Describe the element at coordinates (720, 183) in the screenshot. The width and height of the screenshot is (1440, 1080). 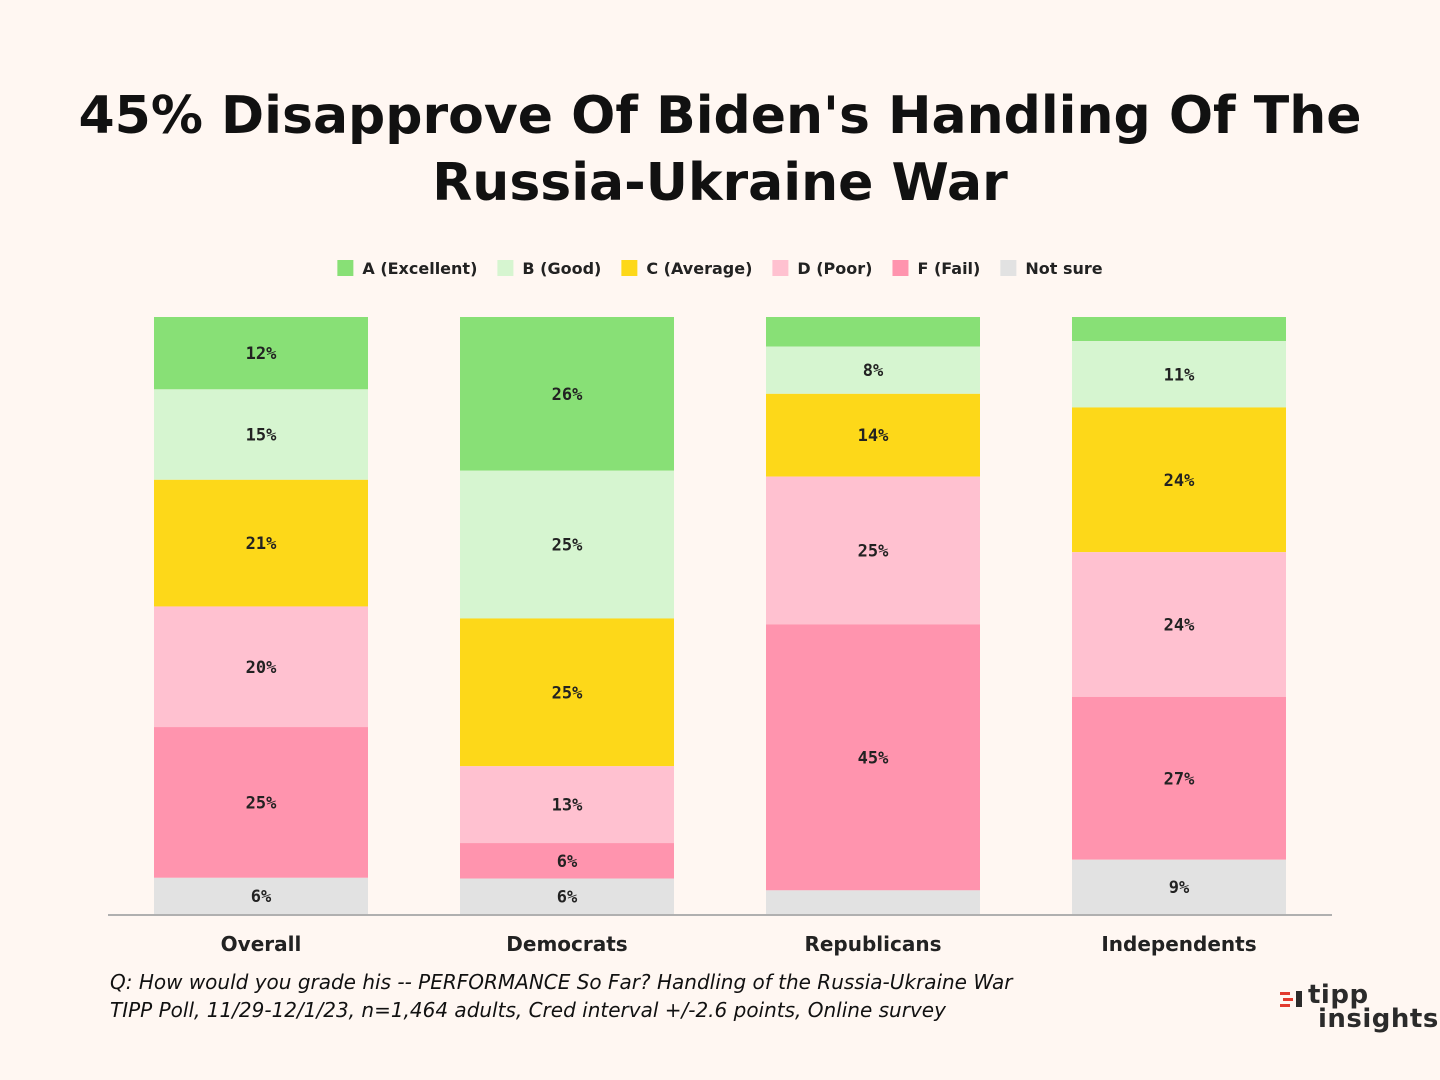
I see `chart-title-line-2: Russia-Ukraine War` at that location.